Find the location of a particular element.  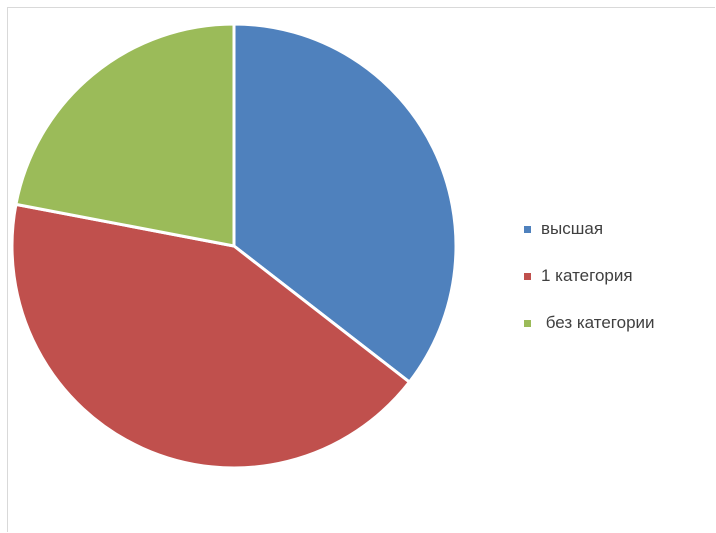

legend-swatch-vysshaya is located at coordinates (527, 229).